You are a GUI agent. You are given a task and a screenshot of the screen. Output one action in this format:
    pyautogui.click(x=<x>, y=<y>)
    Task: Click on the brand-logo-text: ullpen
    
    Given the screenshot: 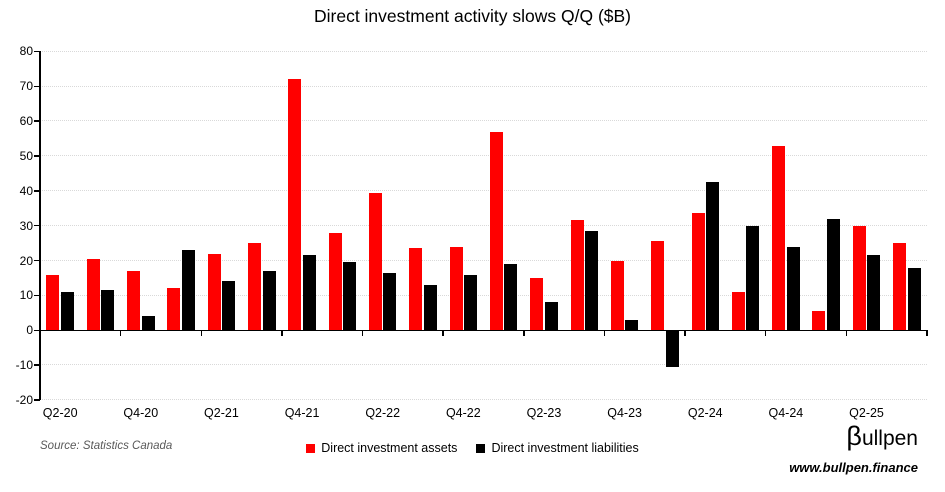 What is the action you would take?
    pyautogui.click(x=889, y=438)
    